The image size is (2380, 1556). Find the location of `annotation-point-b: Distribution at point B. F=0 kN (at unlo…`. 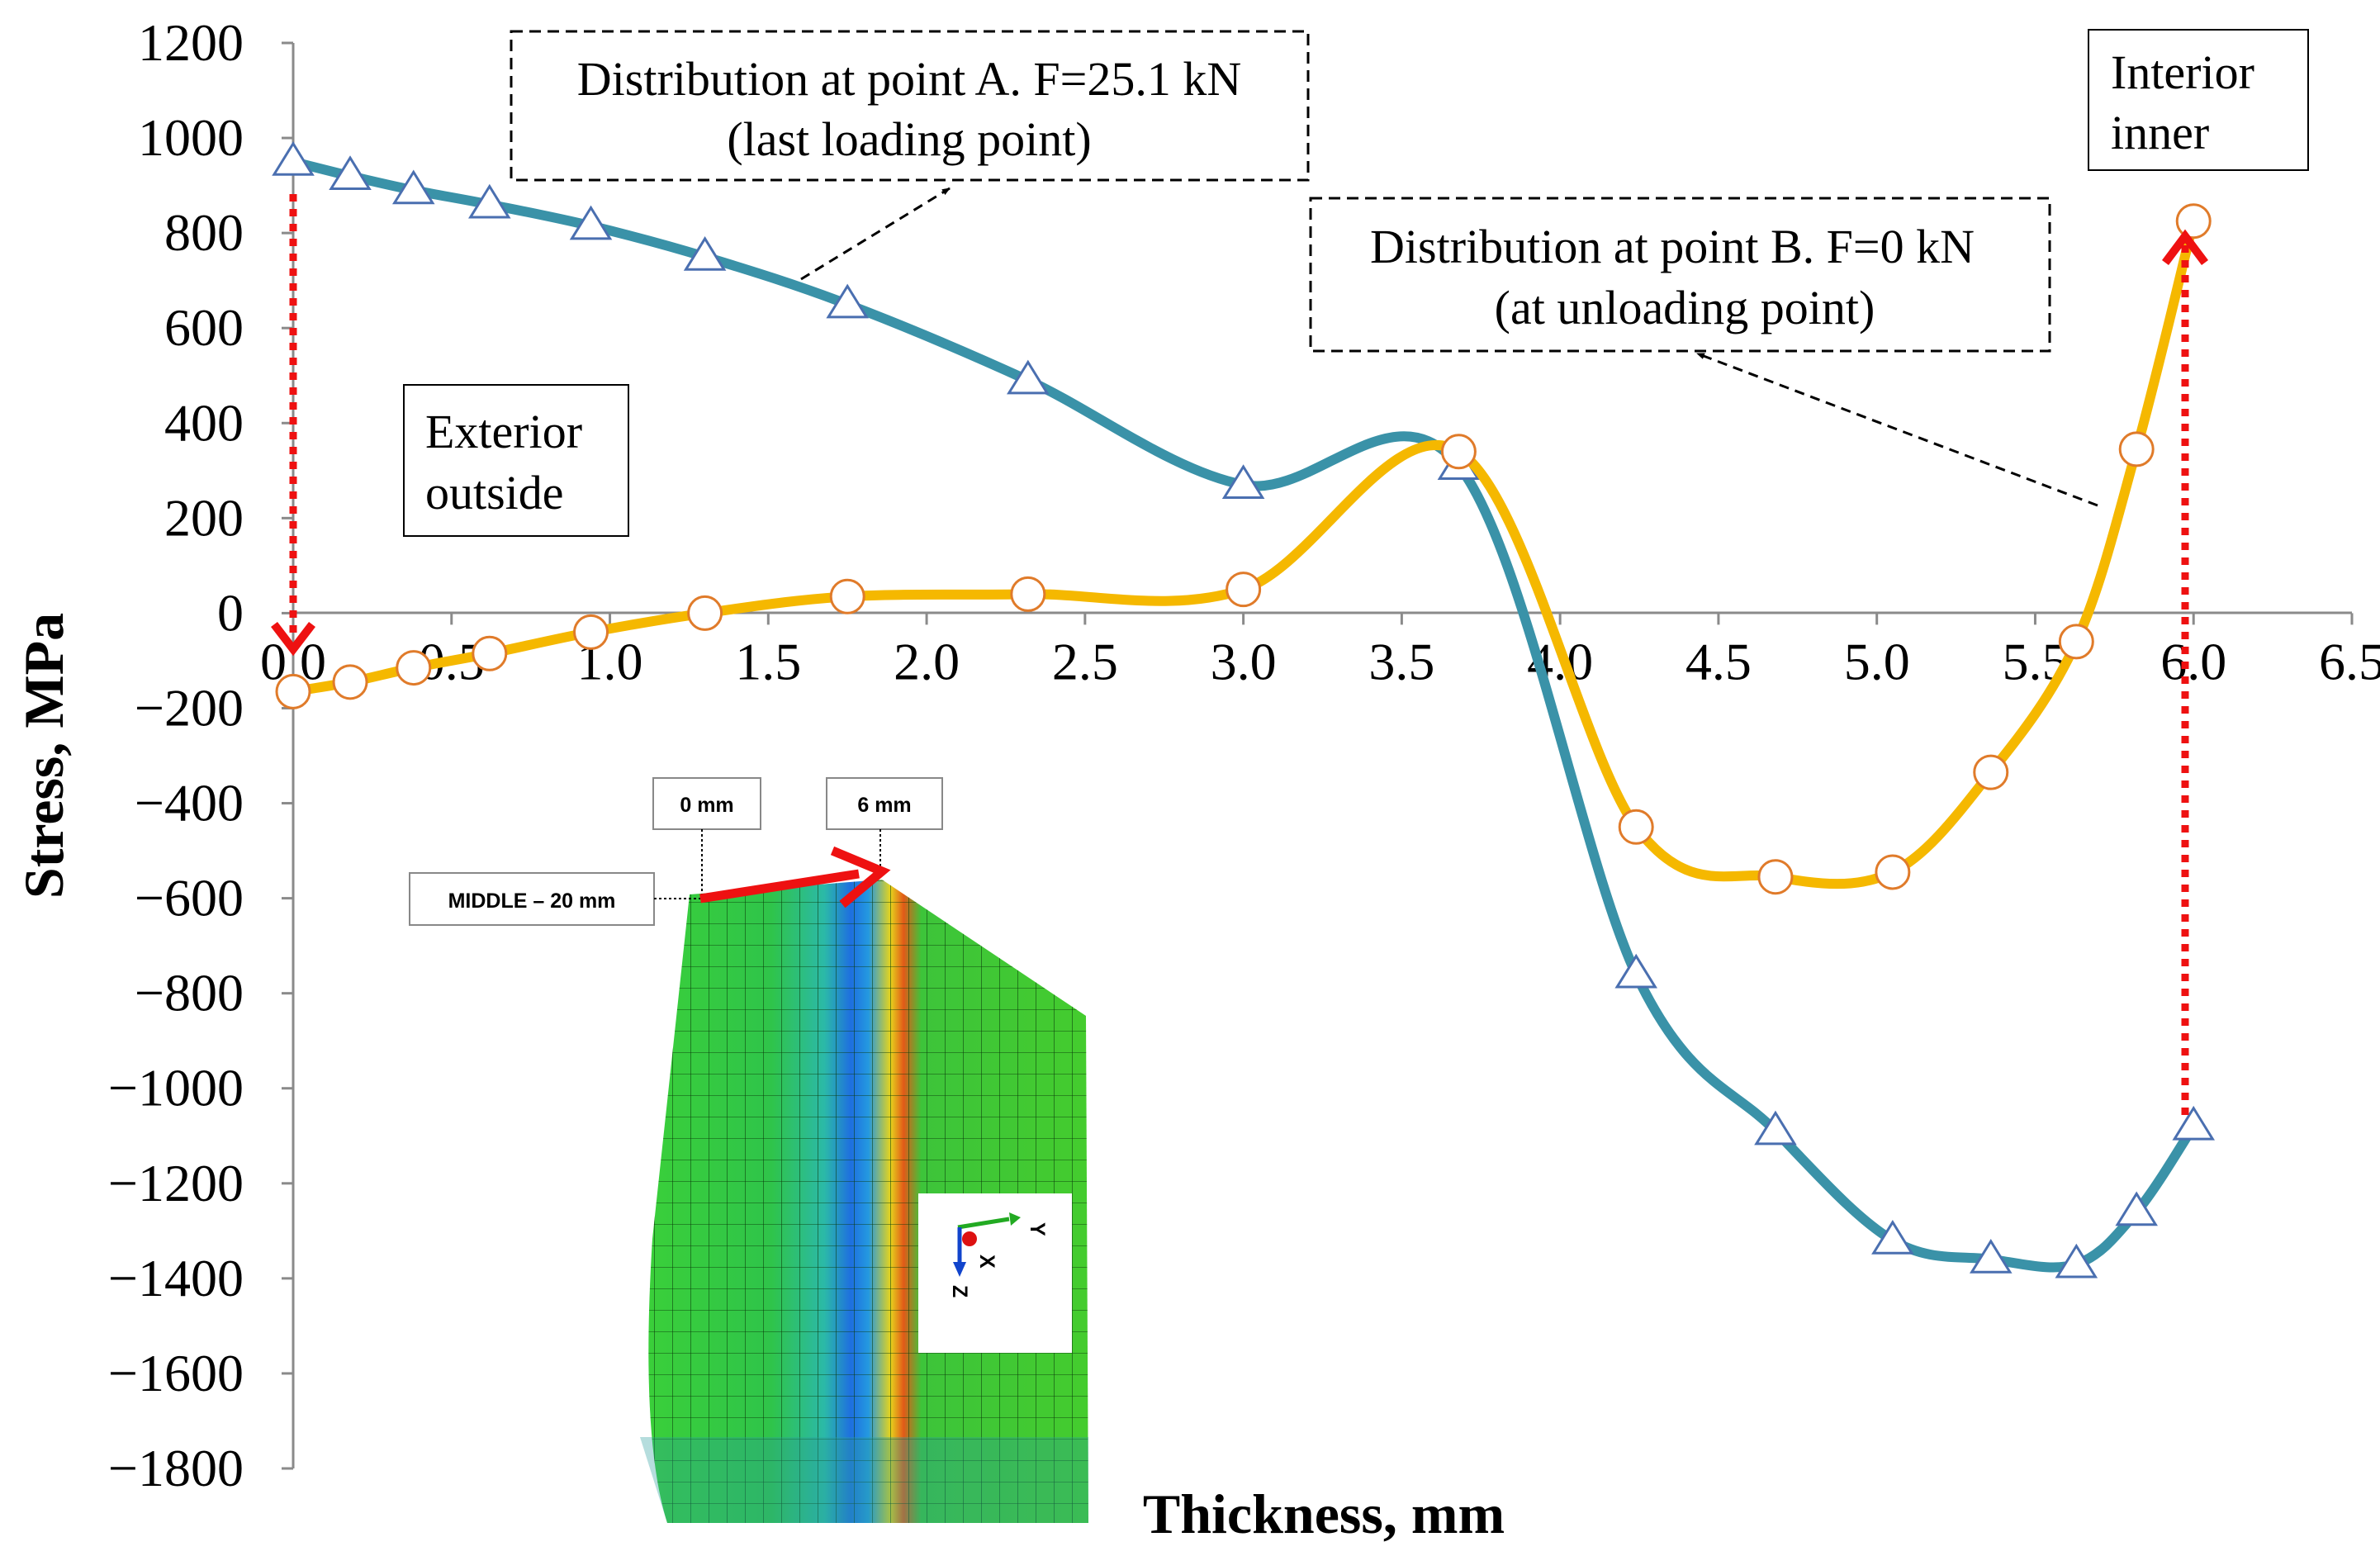

annotation-point-b: Distribution at point B. F=0 kN (at unlo… is located at coordinates (1703, 352).